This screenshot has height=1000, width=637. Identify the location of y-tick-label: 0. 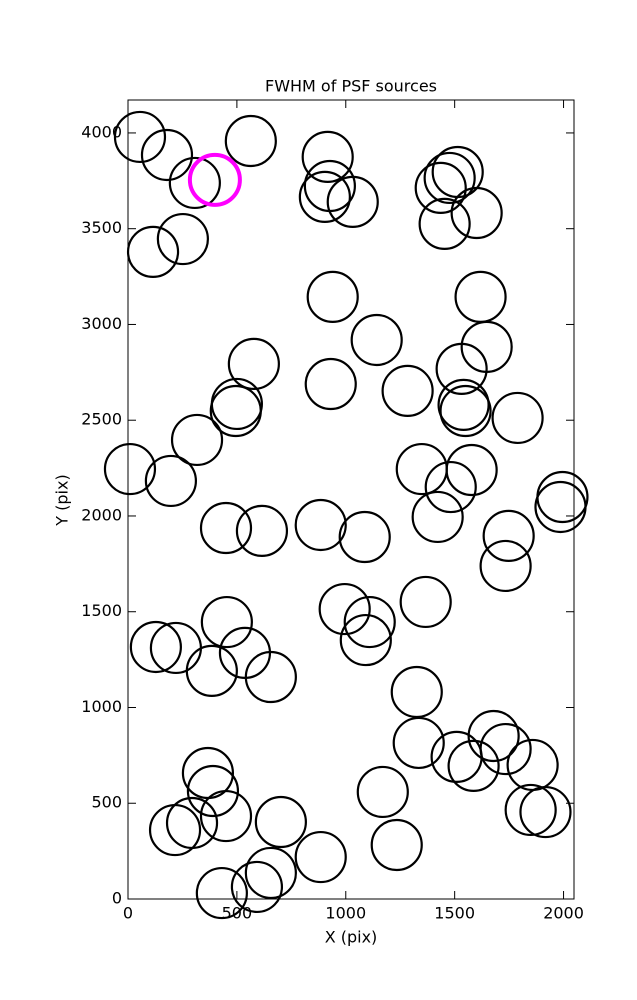
(117, 898).